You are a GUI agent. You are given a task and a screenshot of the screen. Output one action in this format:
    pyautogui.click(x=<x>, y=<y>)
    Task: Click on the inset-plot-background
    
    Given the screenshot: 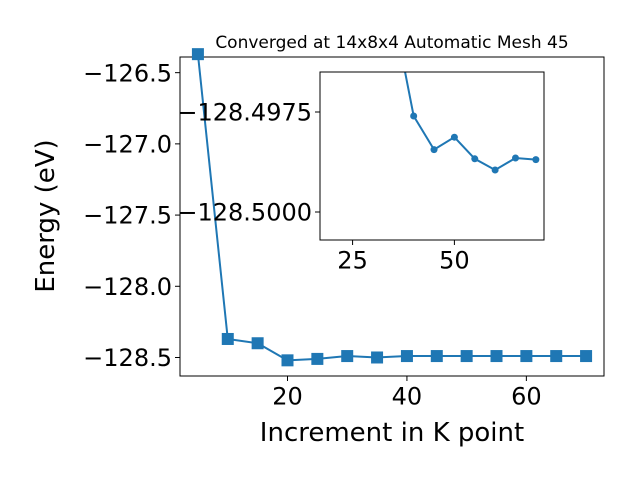 What is the action you would take?
    pyautogui.click(x=432, y=156)
    